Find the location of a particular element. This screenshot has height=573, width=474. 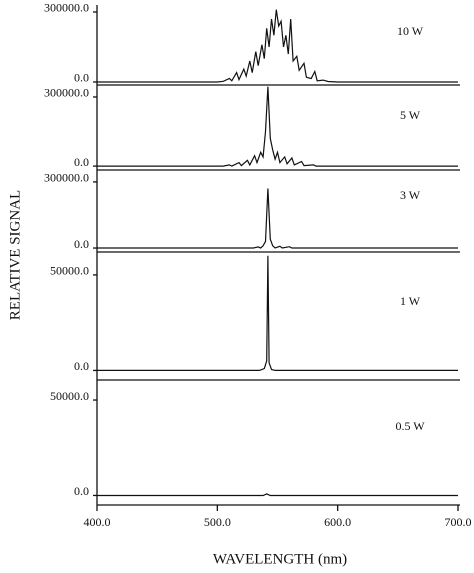

panel-label: 1 W is located at coordinates (410, 301).